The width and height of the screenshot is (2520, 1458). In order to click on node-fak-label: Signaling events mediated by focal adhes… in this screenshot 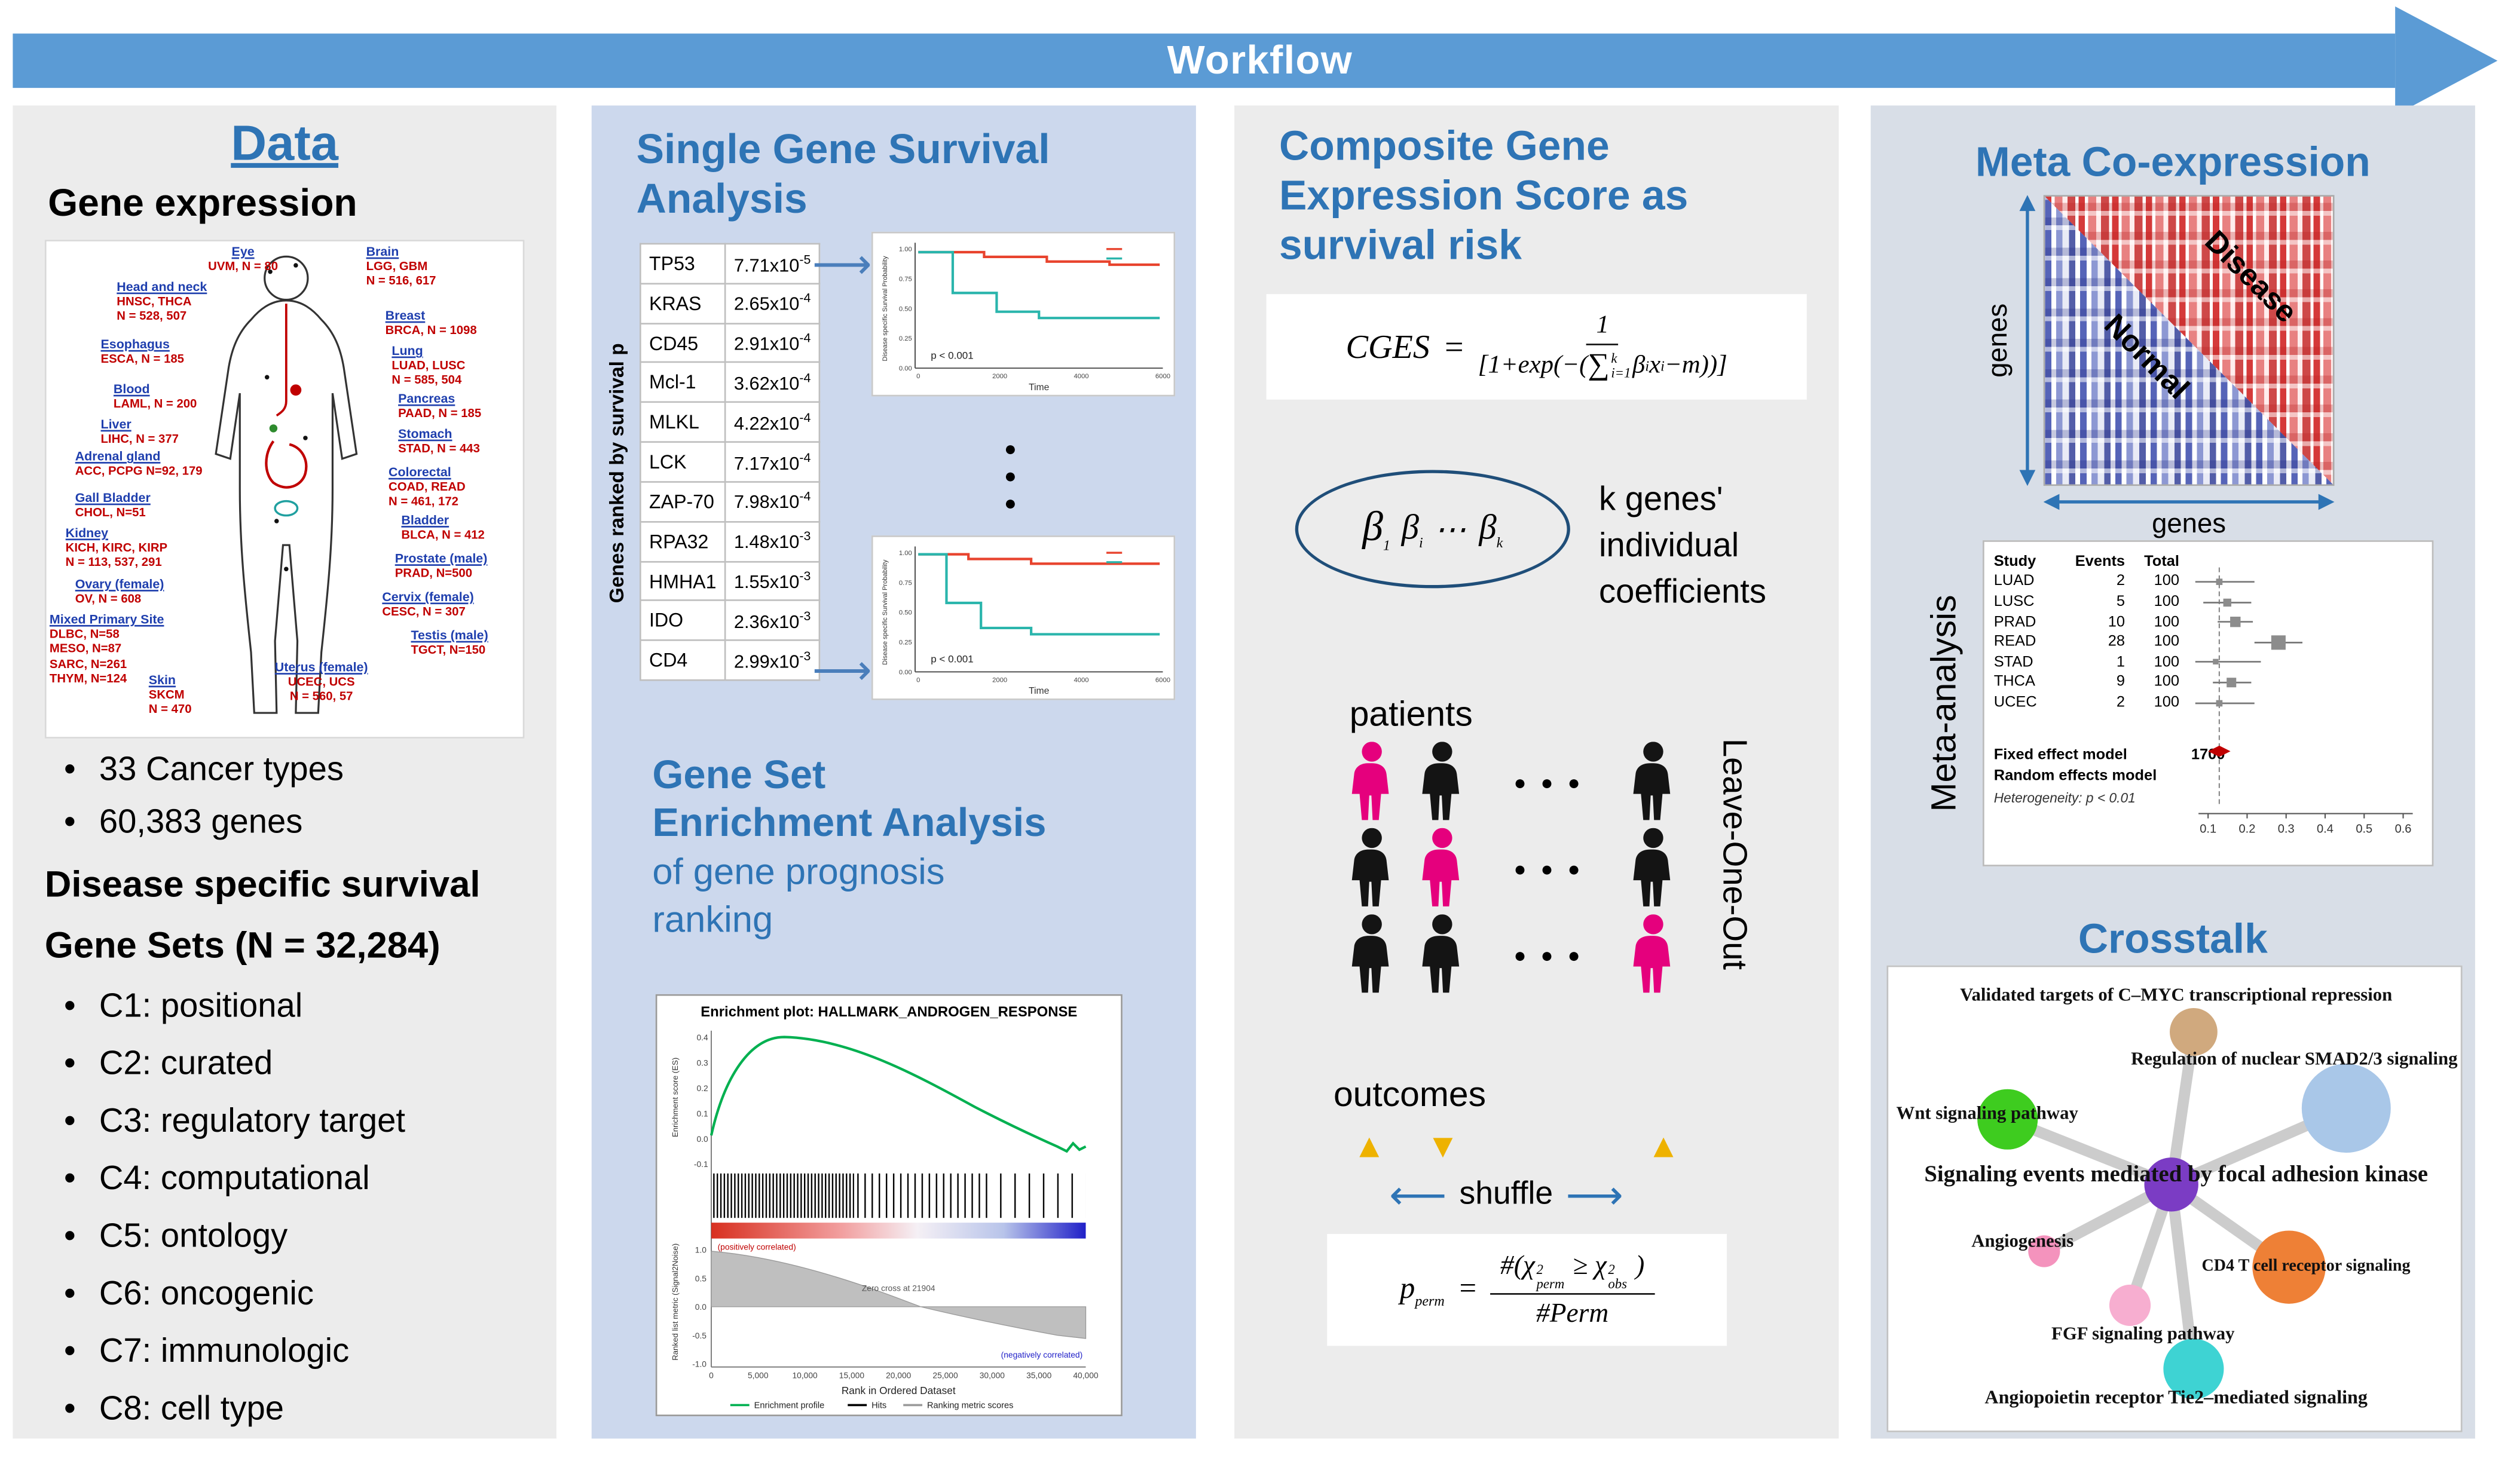, I will do `click(2176, 1175)`.